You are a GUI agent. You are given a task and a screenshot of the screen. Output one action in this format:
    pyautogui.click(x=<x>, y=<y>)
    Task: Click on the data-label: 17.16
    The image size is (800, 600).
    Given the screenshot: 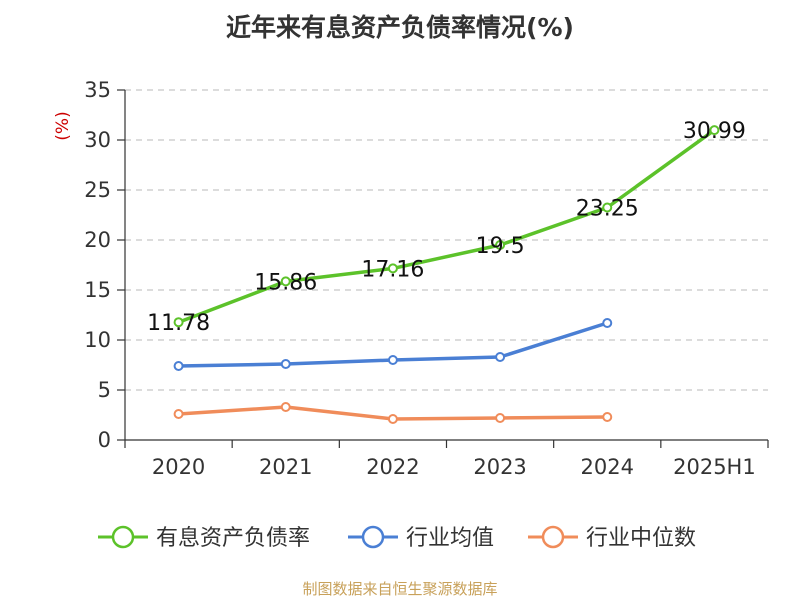 What is the action you would take?
    pyautogui.click(x=392, y=269)
    